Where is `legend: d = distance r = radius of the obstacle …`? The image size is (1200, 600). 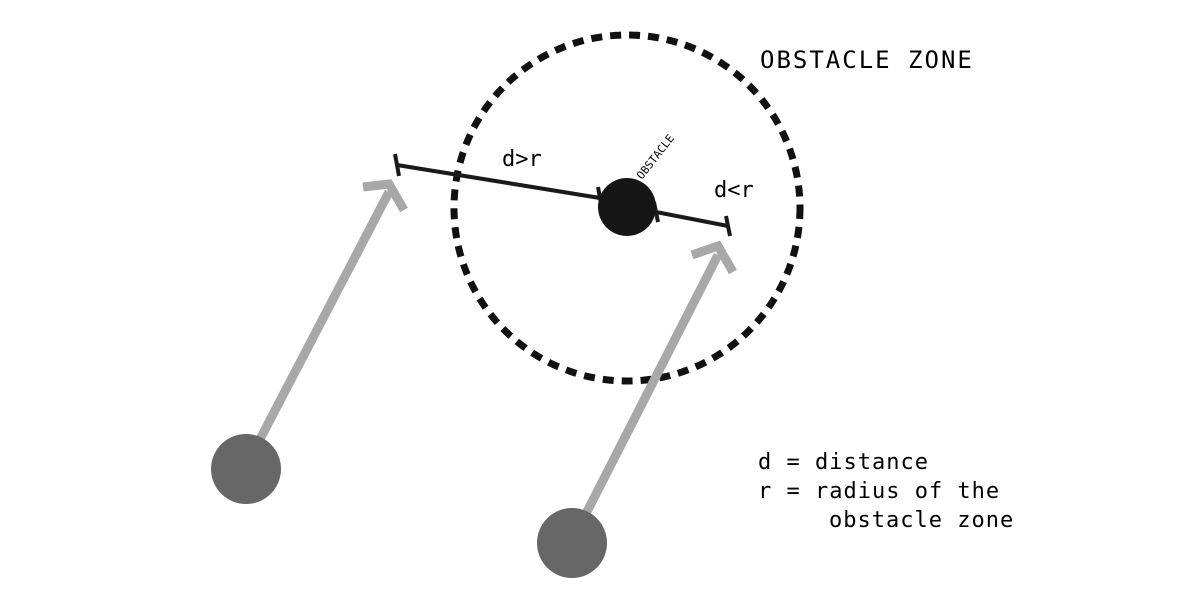
legend: d = distance r = radius of the obstacle … is located at coordinates (886, 491).